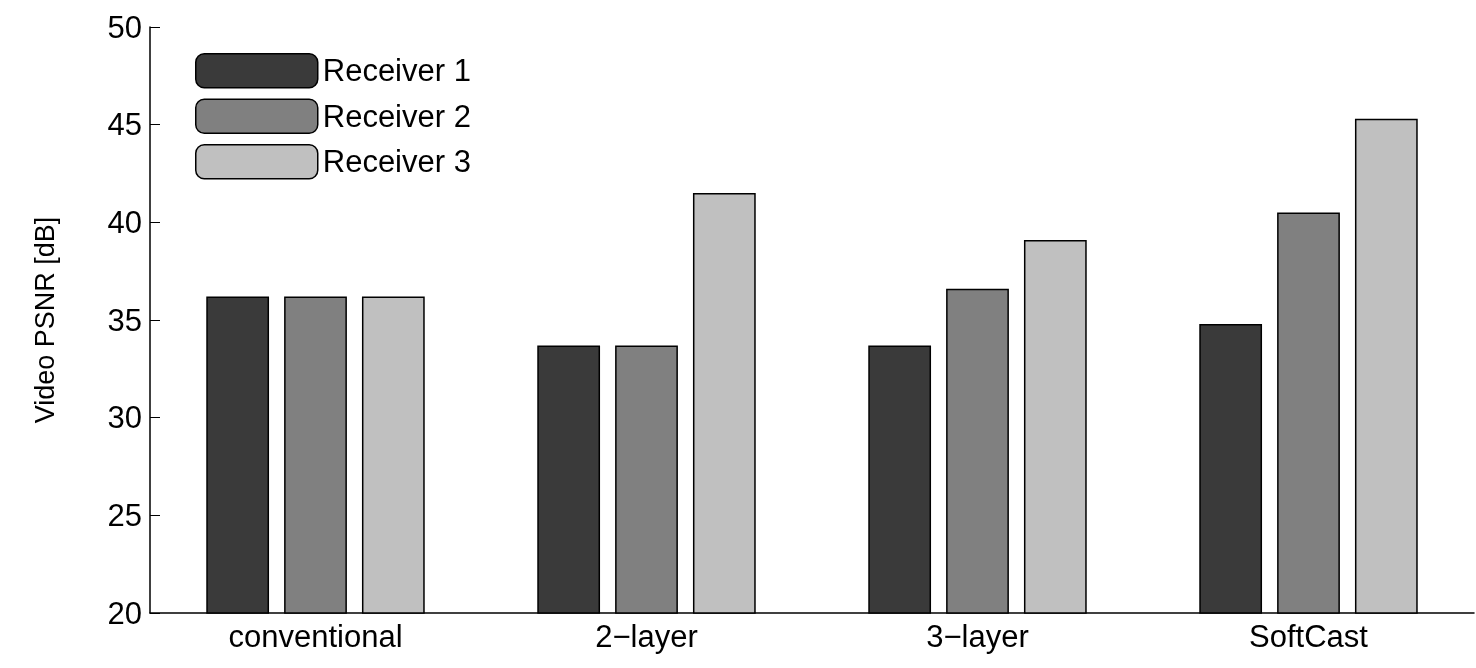 This screenshot has width=1476, height=668. What do you see at coordinates (646, 636) in the screenshot?
I see `x-tick-label: 2−layer` at bounding box center [646, 636].